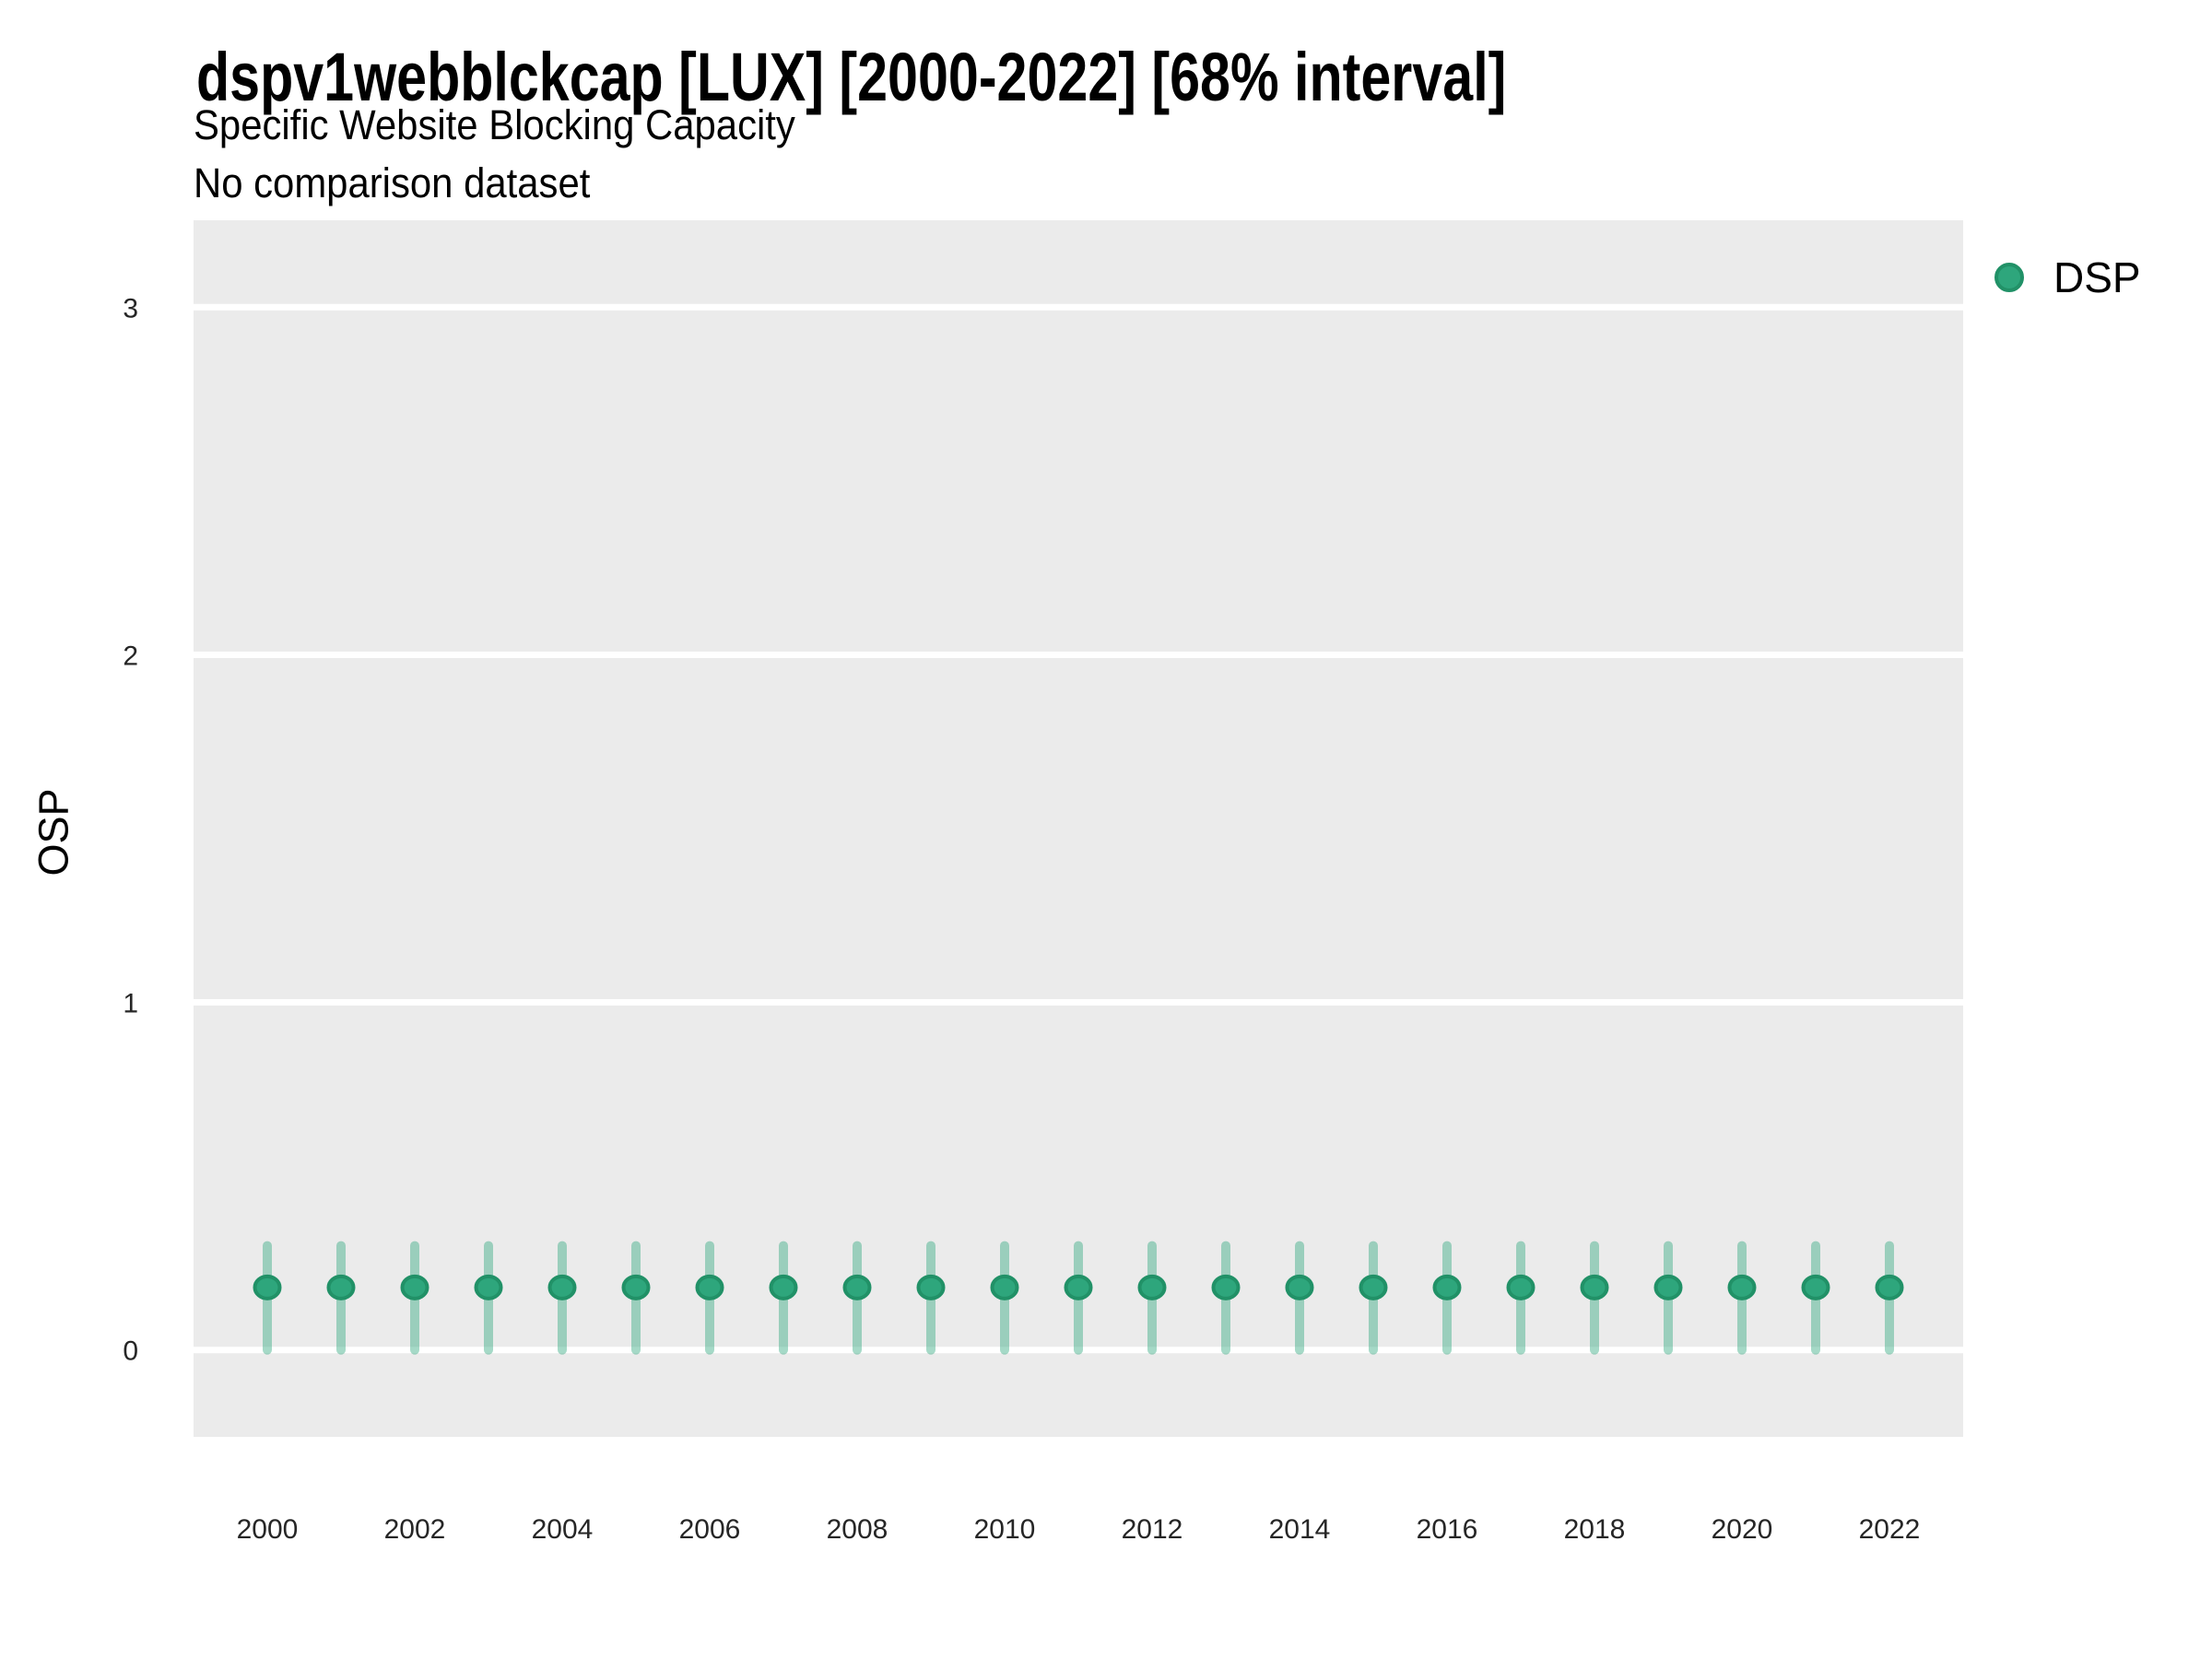 This screenshot has width=2212, height=1659. I want to click on data-point-2000, so click(267, 1287).